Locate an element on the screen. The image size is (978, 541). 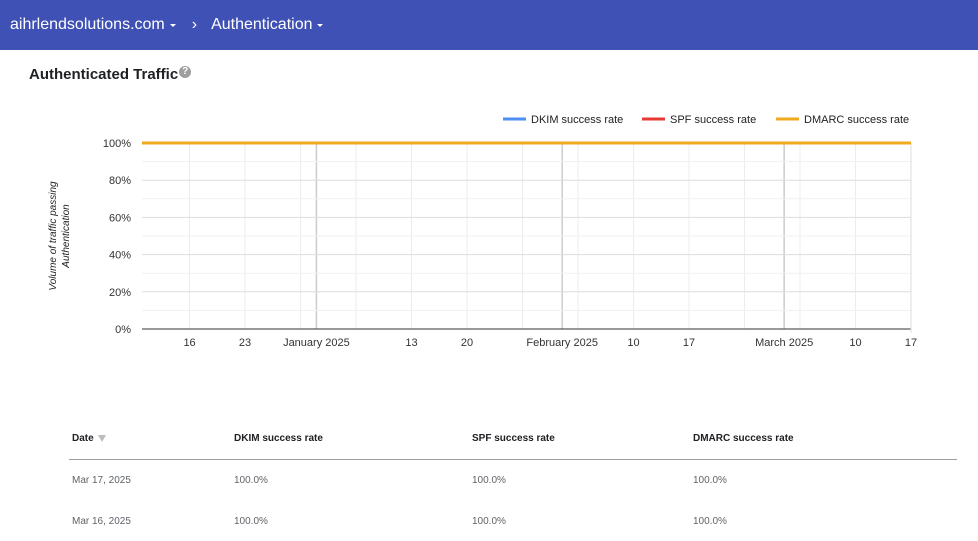
x-tick-label: March 2025 is located at coordinates (784, 343).